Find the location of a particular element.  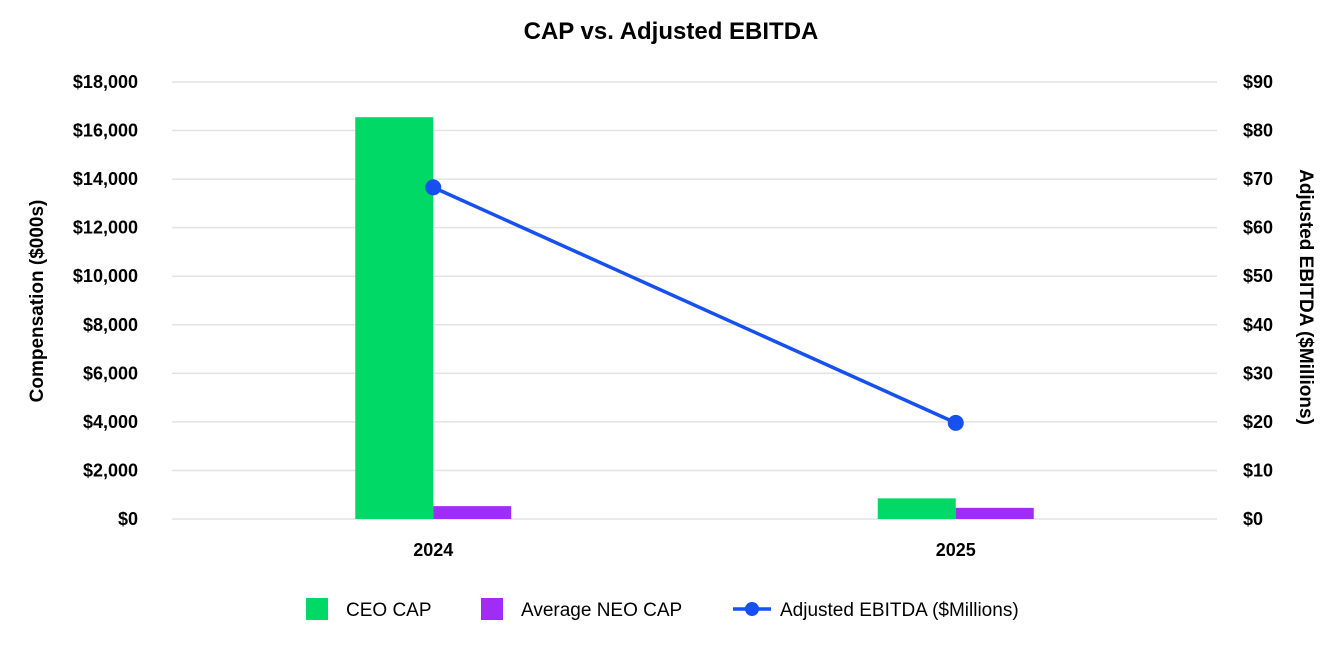

ebitda-line-path is located at coordinates (694, 305).